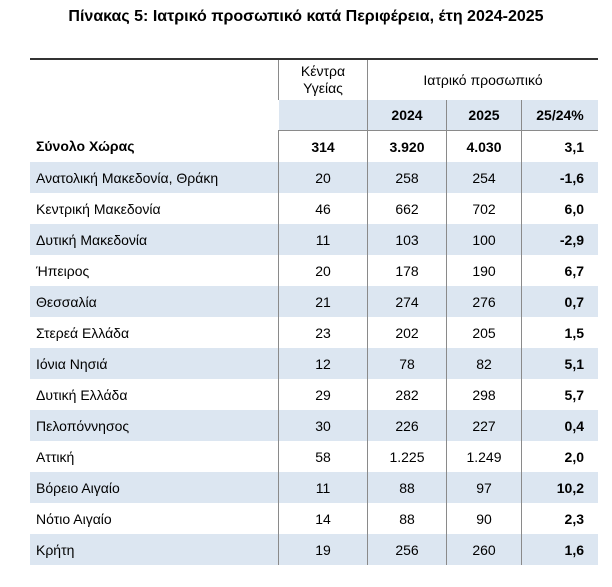 This screenshot has height=587, width=612. I want to click on table-row: Κρήτη 19 256 260 1,6, so click(314, 549).